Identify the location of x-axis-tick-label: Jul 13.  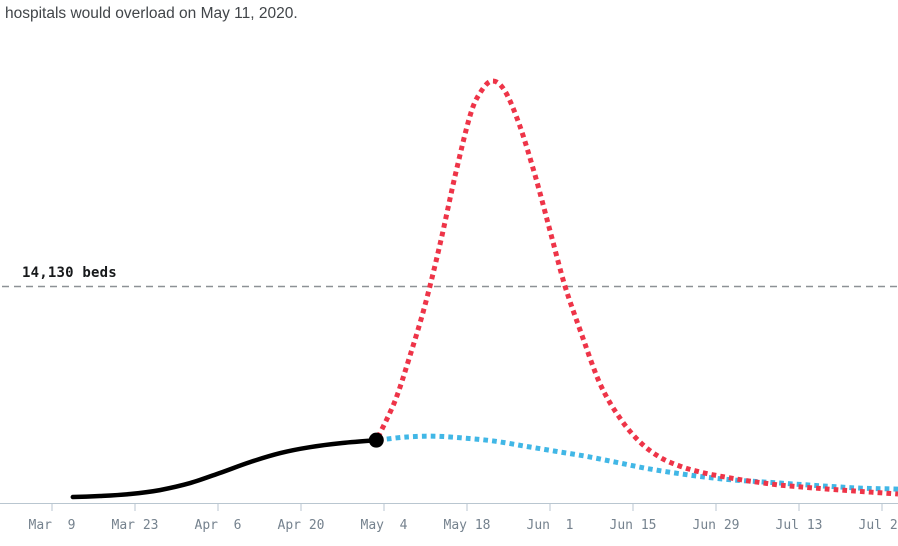
(799, 525).